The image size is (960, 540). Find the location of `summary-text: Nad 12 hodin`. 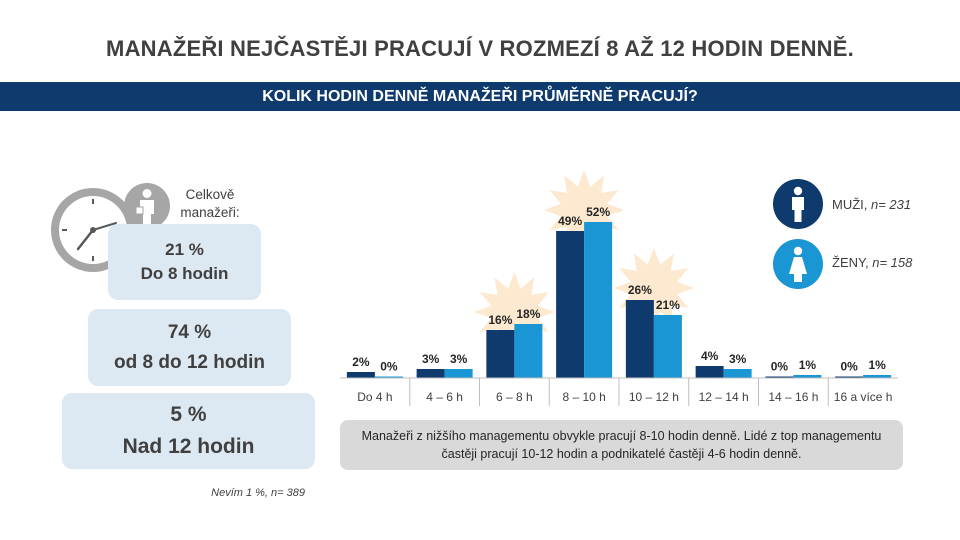

summary-text: Nad 12 hodin is located at coordinates (188, 446).